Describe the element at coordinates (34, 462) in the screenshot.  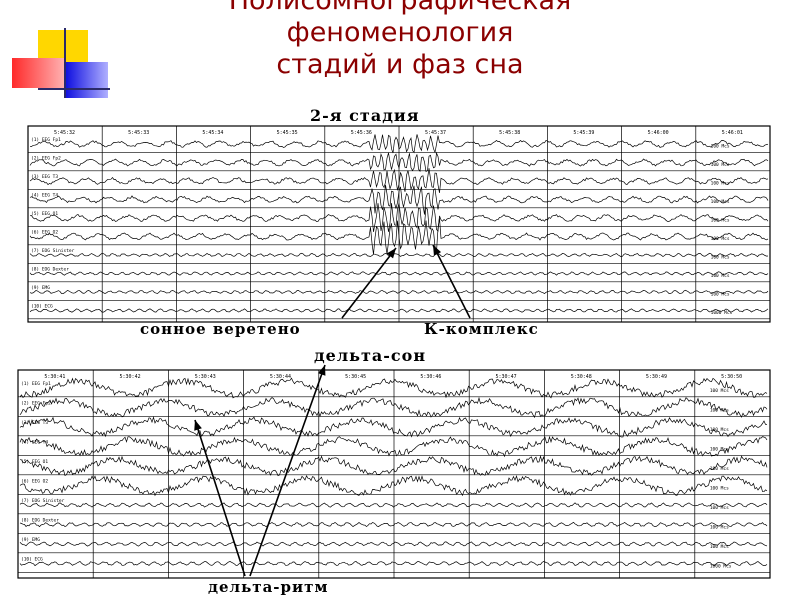
I see `bottom-channel-label: (5) EEG O1` at that location.